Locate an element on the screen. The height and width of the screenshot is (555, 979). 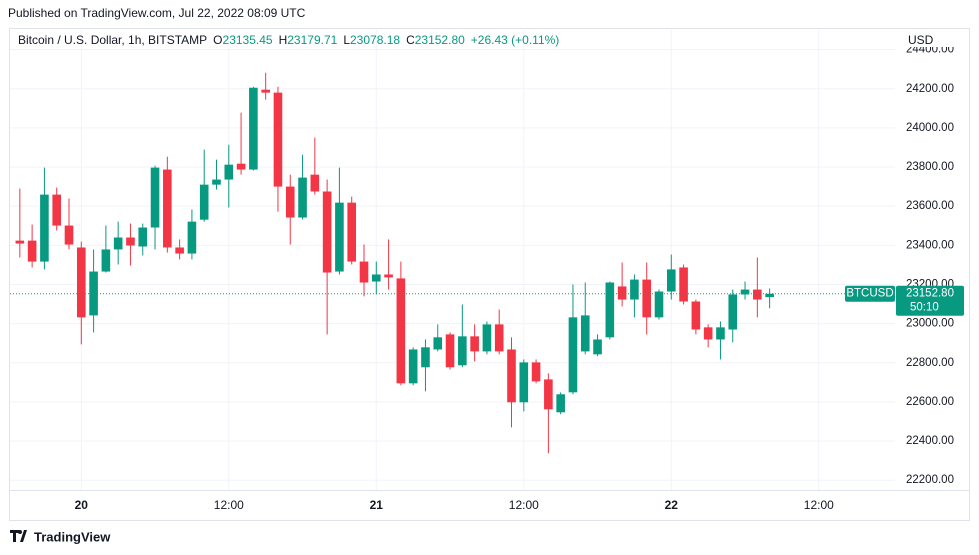
ohlc-letter: L is located at coordinates (346, 40).